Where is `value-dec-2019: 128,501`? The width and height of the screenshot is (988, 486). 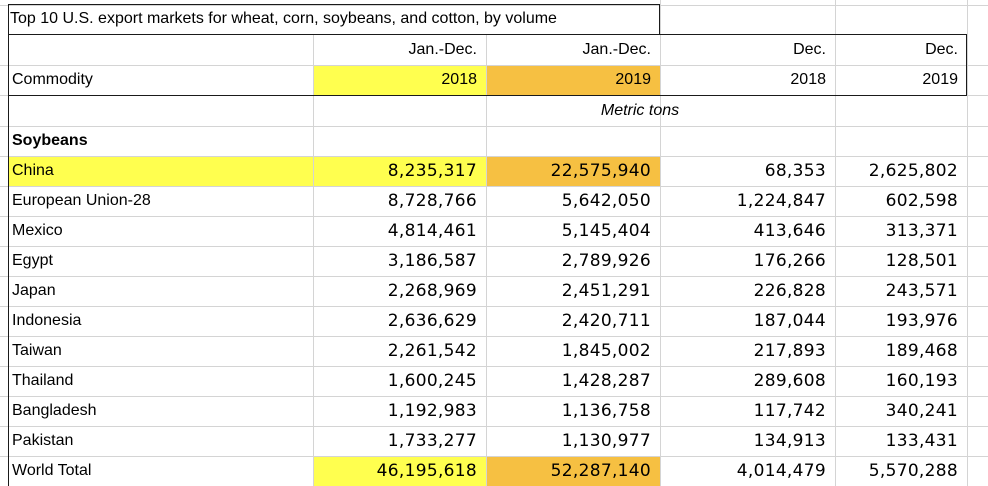 value-dec-2019: 128,501 is located at coordinates (921, 261).